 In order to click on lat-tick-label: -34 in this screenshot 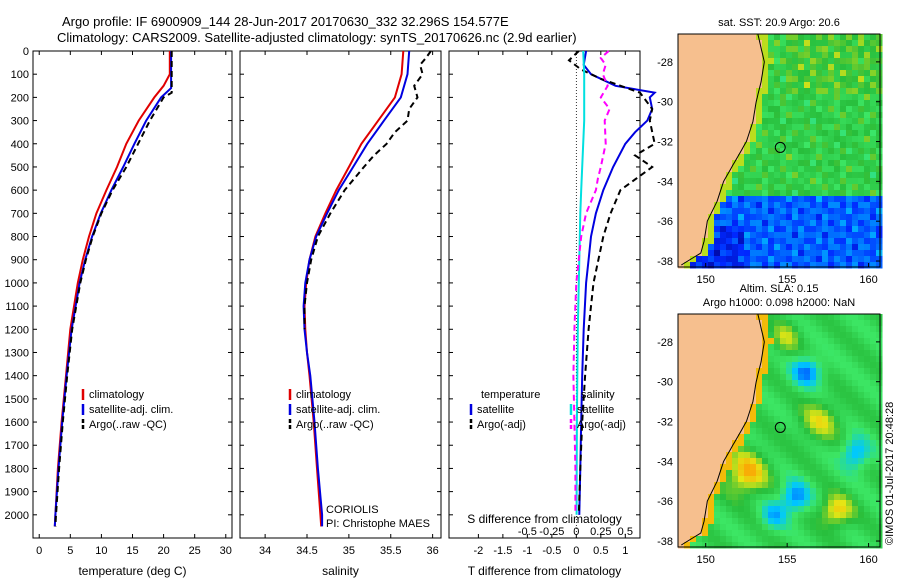, I will do `click(665, 182)`.